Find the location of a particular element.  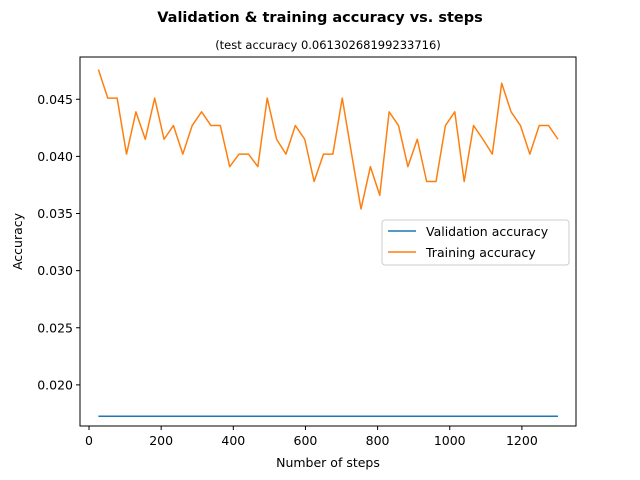

x-tick-label: 400 is located at coordinates (233, 440).